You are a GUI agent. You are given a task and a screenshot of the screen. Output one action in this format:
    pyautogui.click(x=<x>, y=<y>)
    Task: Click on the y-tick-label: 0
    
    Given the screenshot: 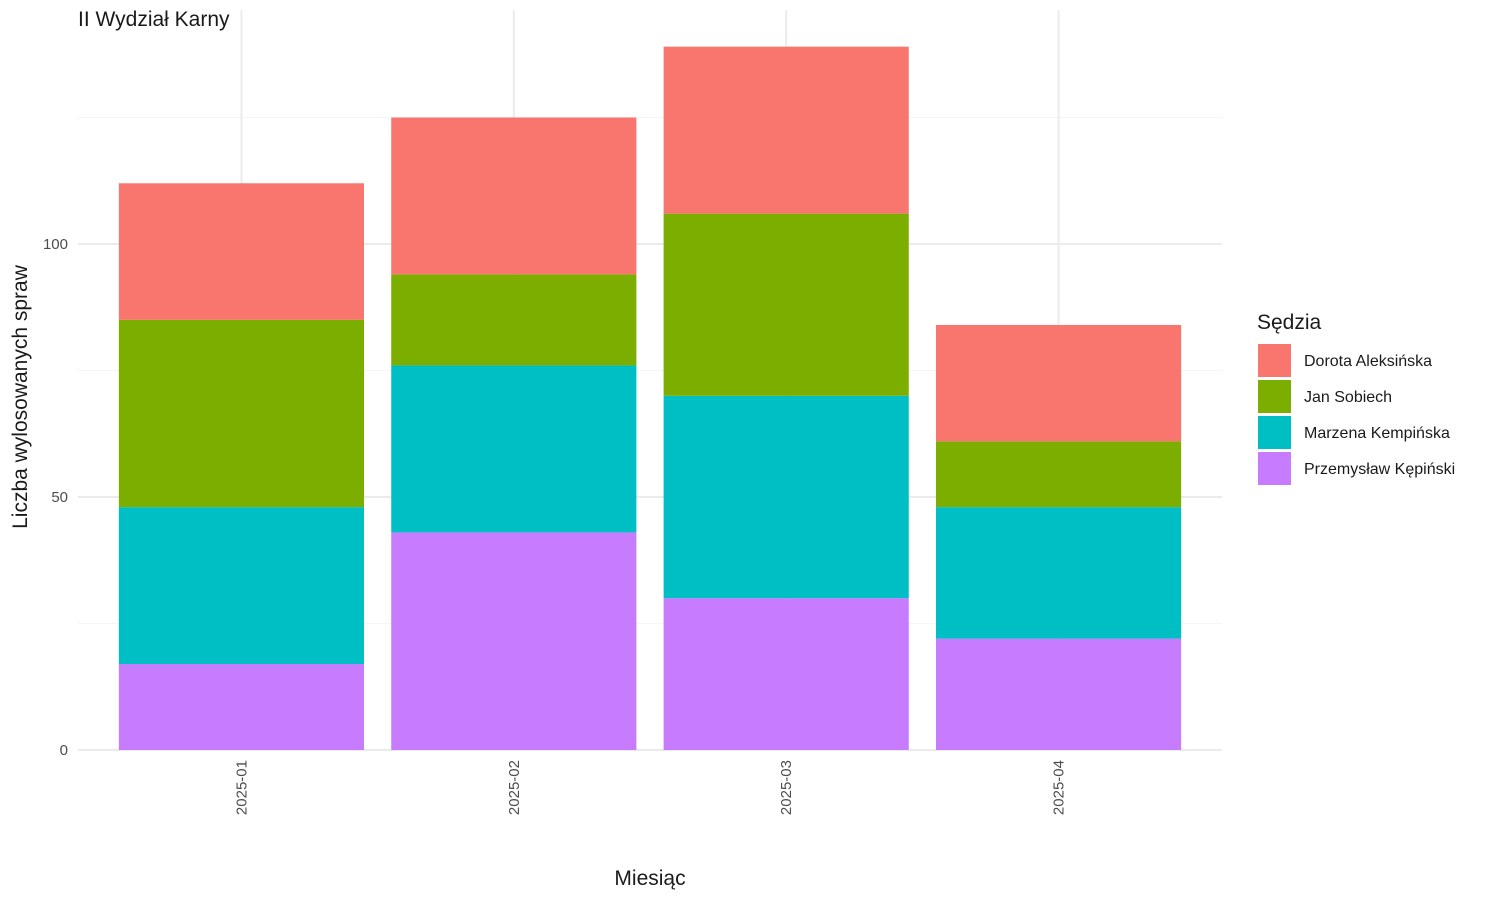 What is the action you would take?
    pyautogui.click(x=64, y=750)
    